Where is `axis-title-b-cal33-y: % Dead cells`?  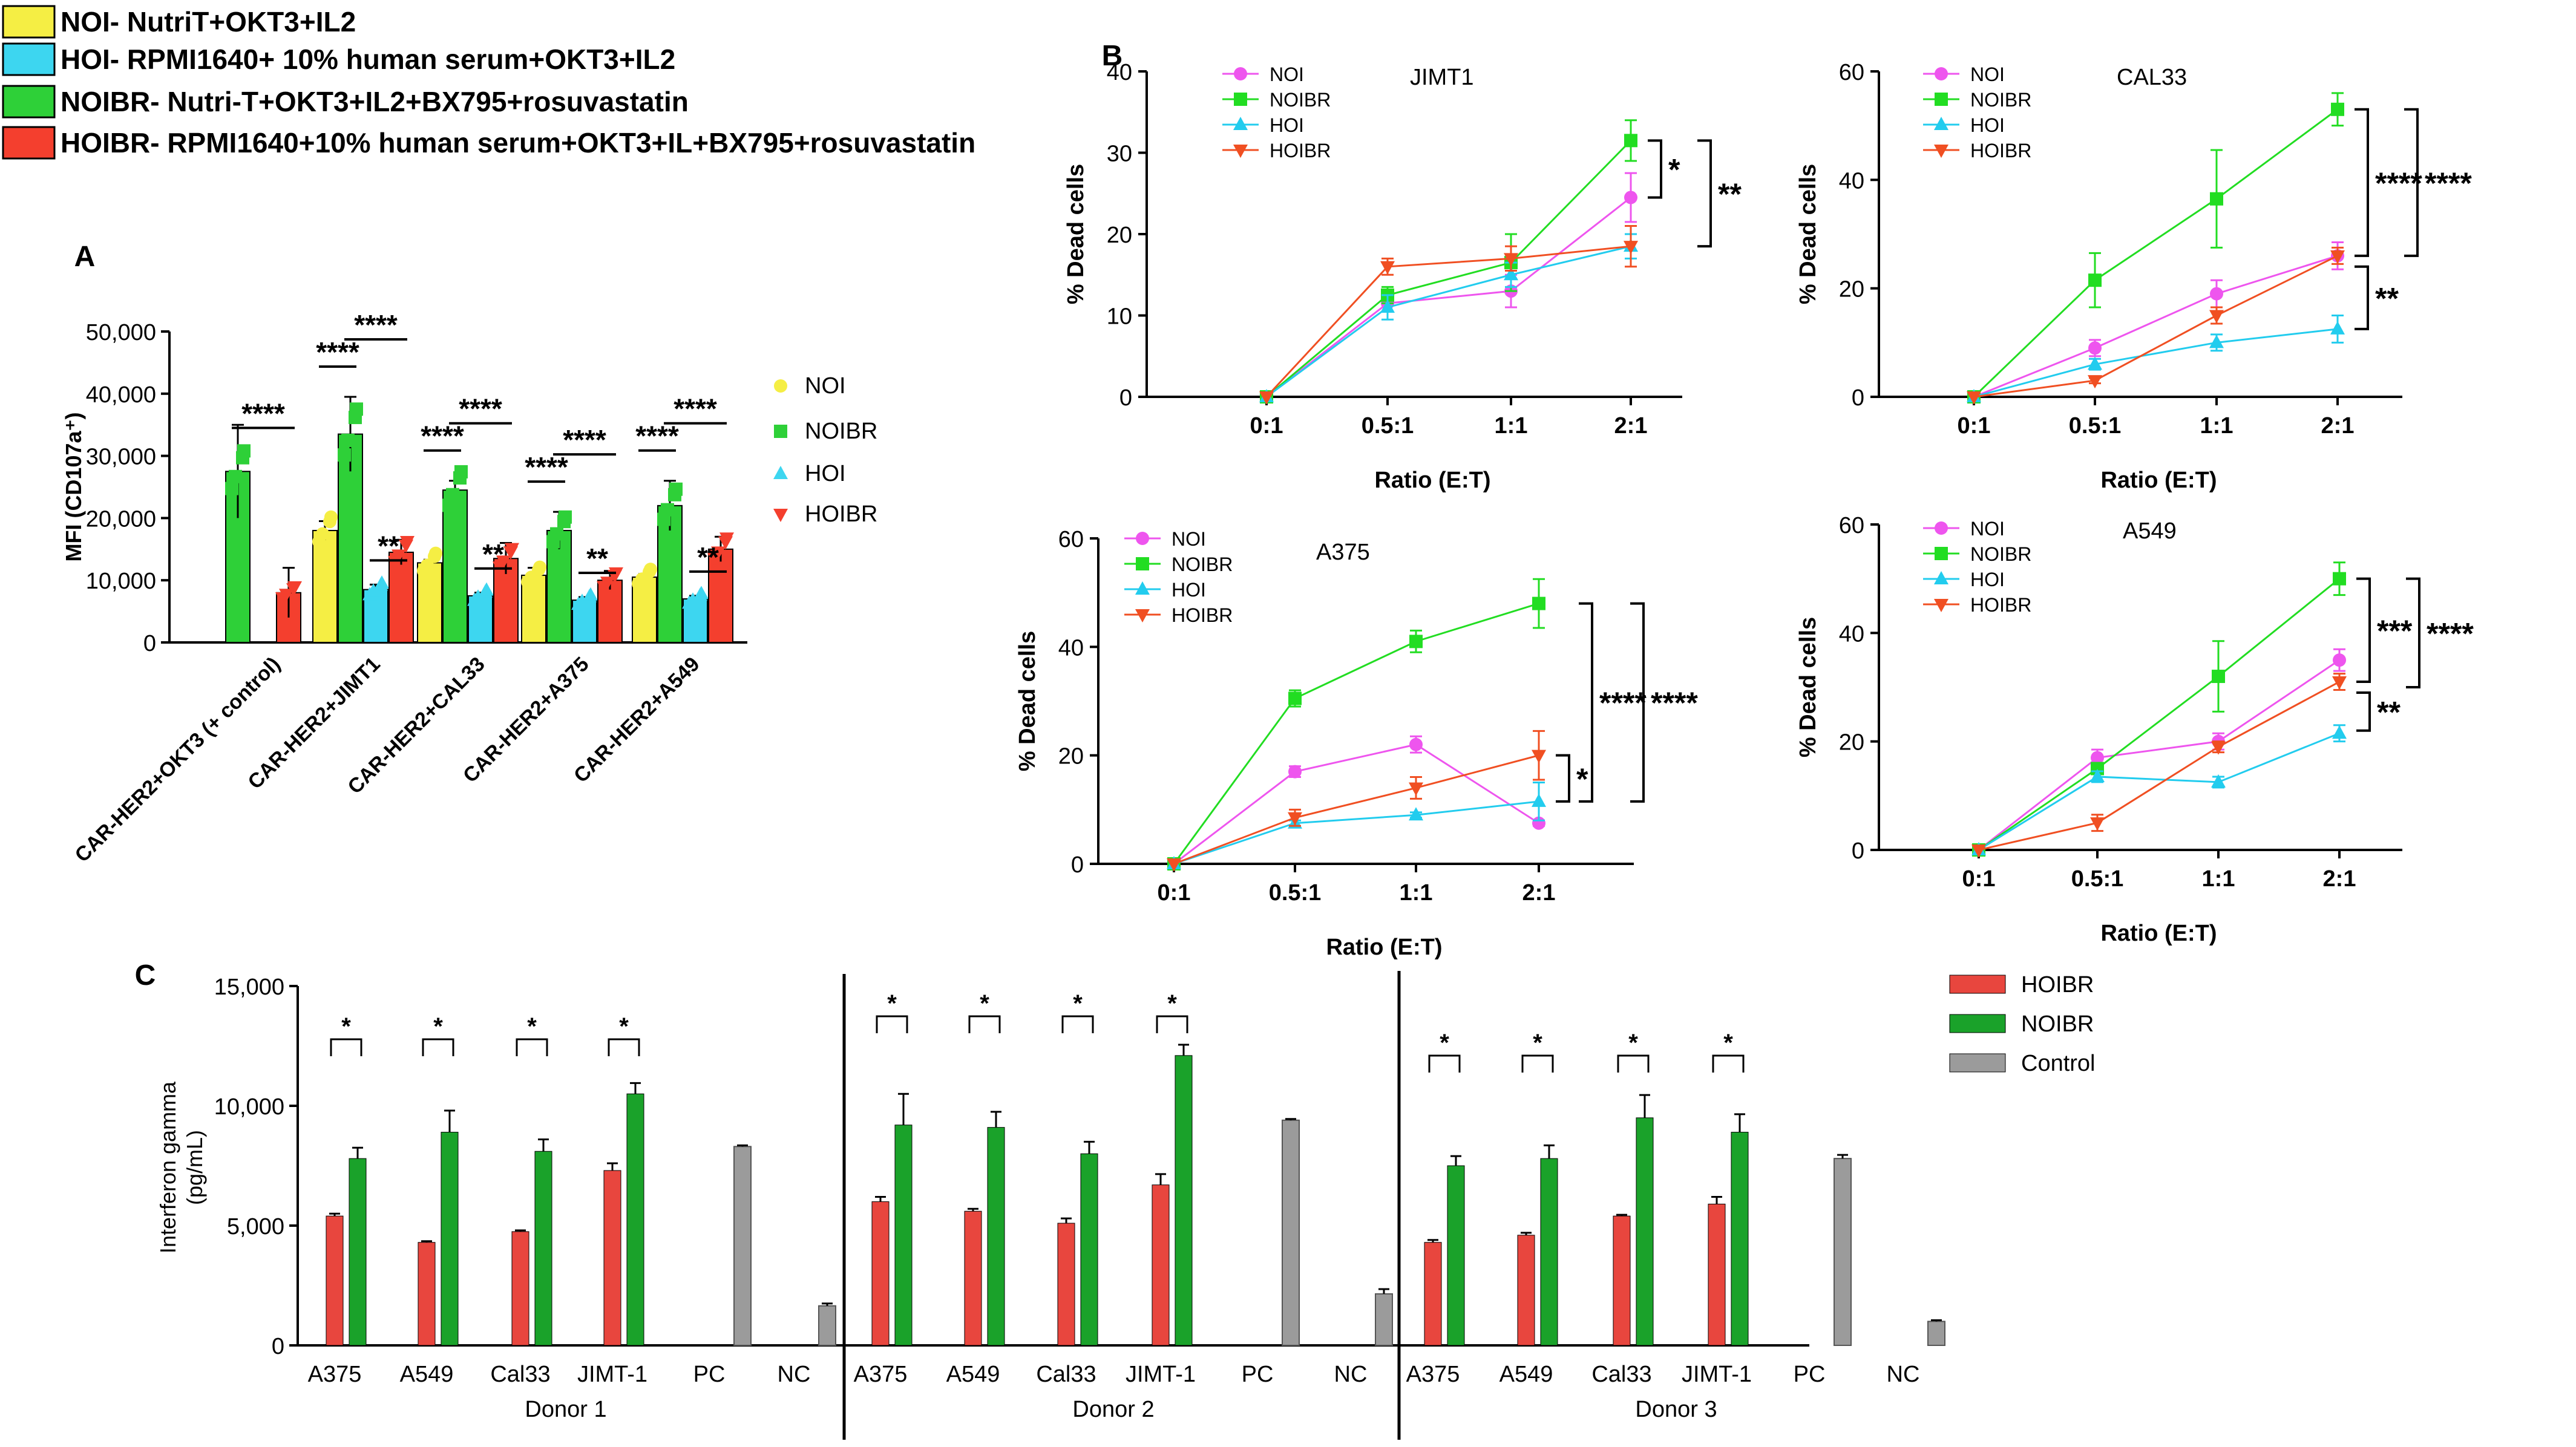 axis-title-b-cal33-y: % Dead cells is located at coordinates (1808, 234).